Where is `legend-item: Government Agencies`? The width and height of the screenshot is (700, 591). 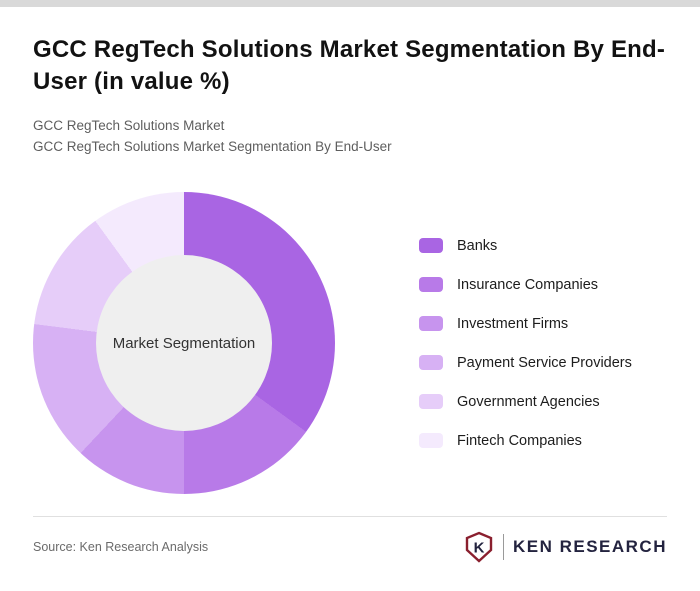
legend-item: Government Agencies is located at coordinates (525, 402).